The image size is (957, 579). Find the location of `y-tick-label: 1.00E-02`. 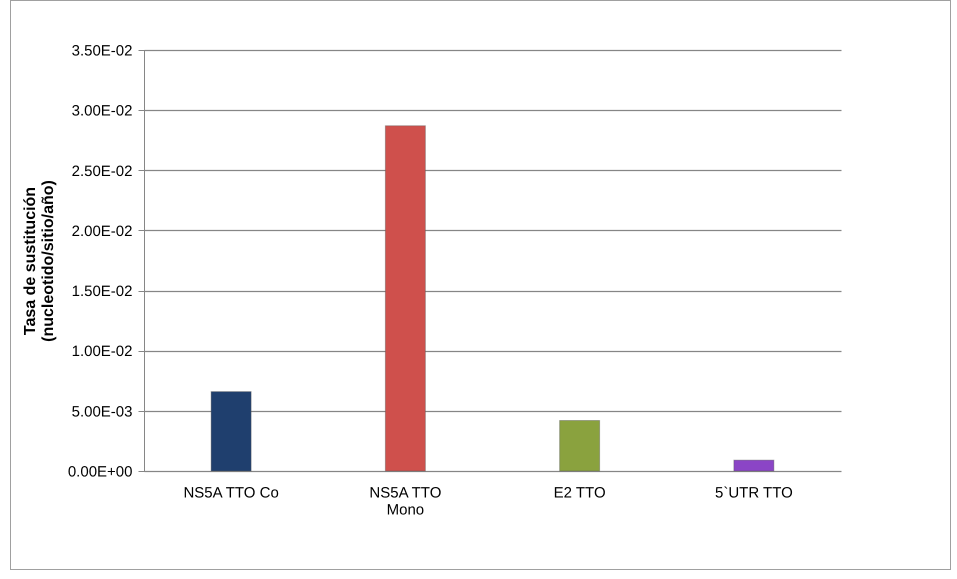

y-tick-label: 1.00E-02 is located at coordinates (102, 351).